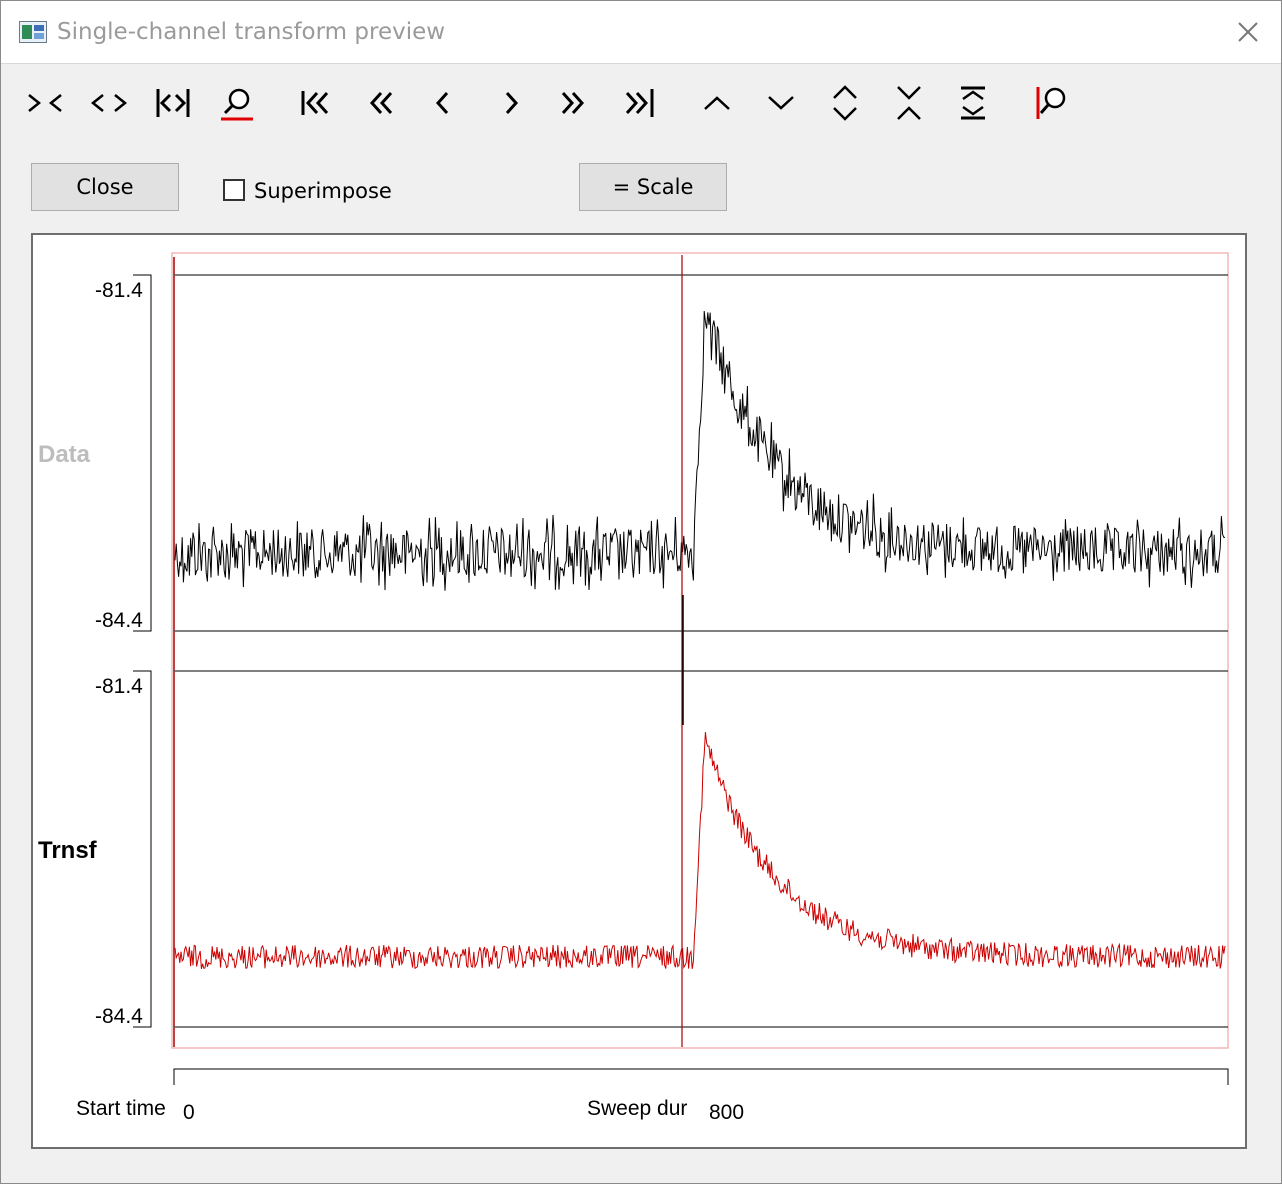  I want to click on start-time-label: Start time, so click(121, 1108).